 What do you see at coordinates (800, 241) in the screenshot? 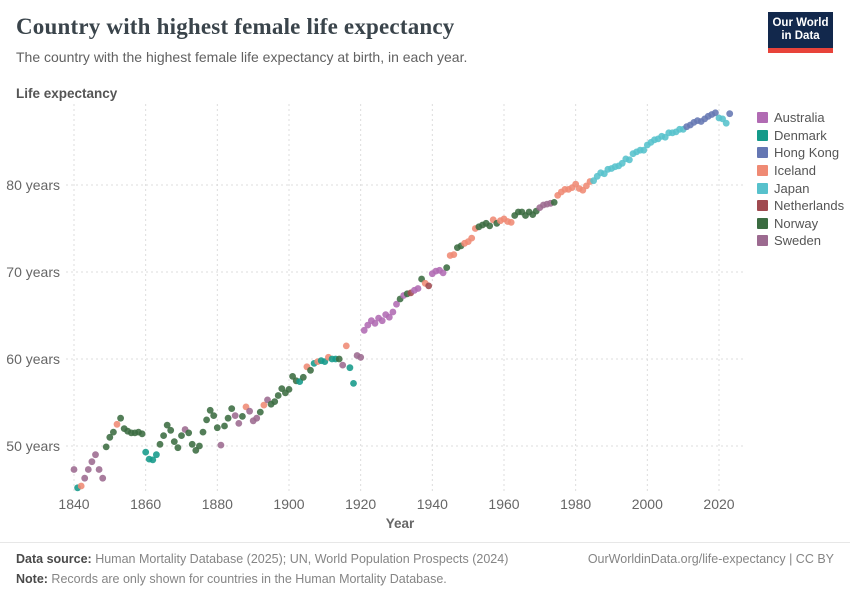
I see `legend-item-sweden: Sweden` at bounding box center [800, 241].